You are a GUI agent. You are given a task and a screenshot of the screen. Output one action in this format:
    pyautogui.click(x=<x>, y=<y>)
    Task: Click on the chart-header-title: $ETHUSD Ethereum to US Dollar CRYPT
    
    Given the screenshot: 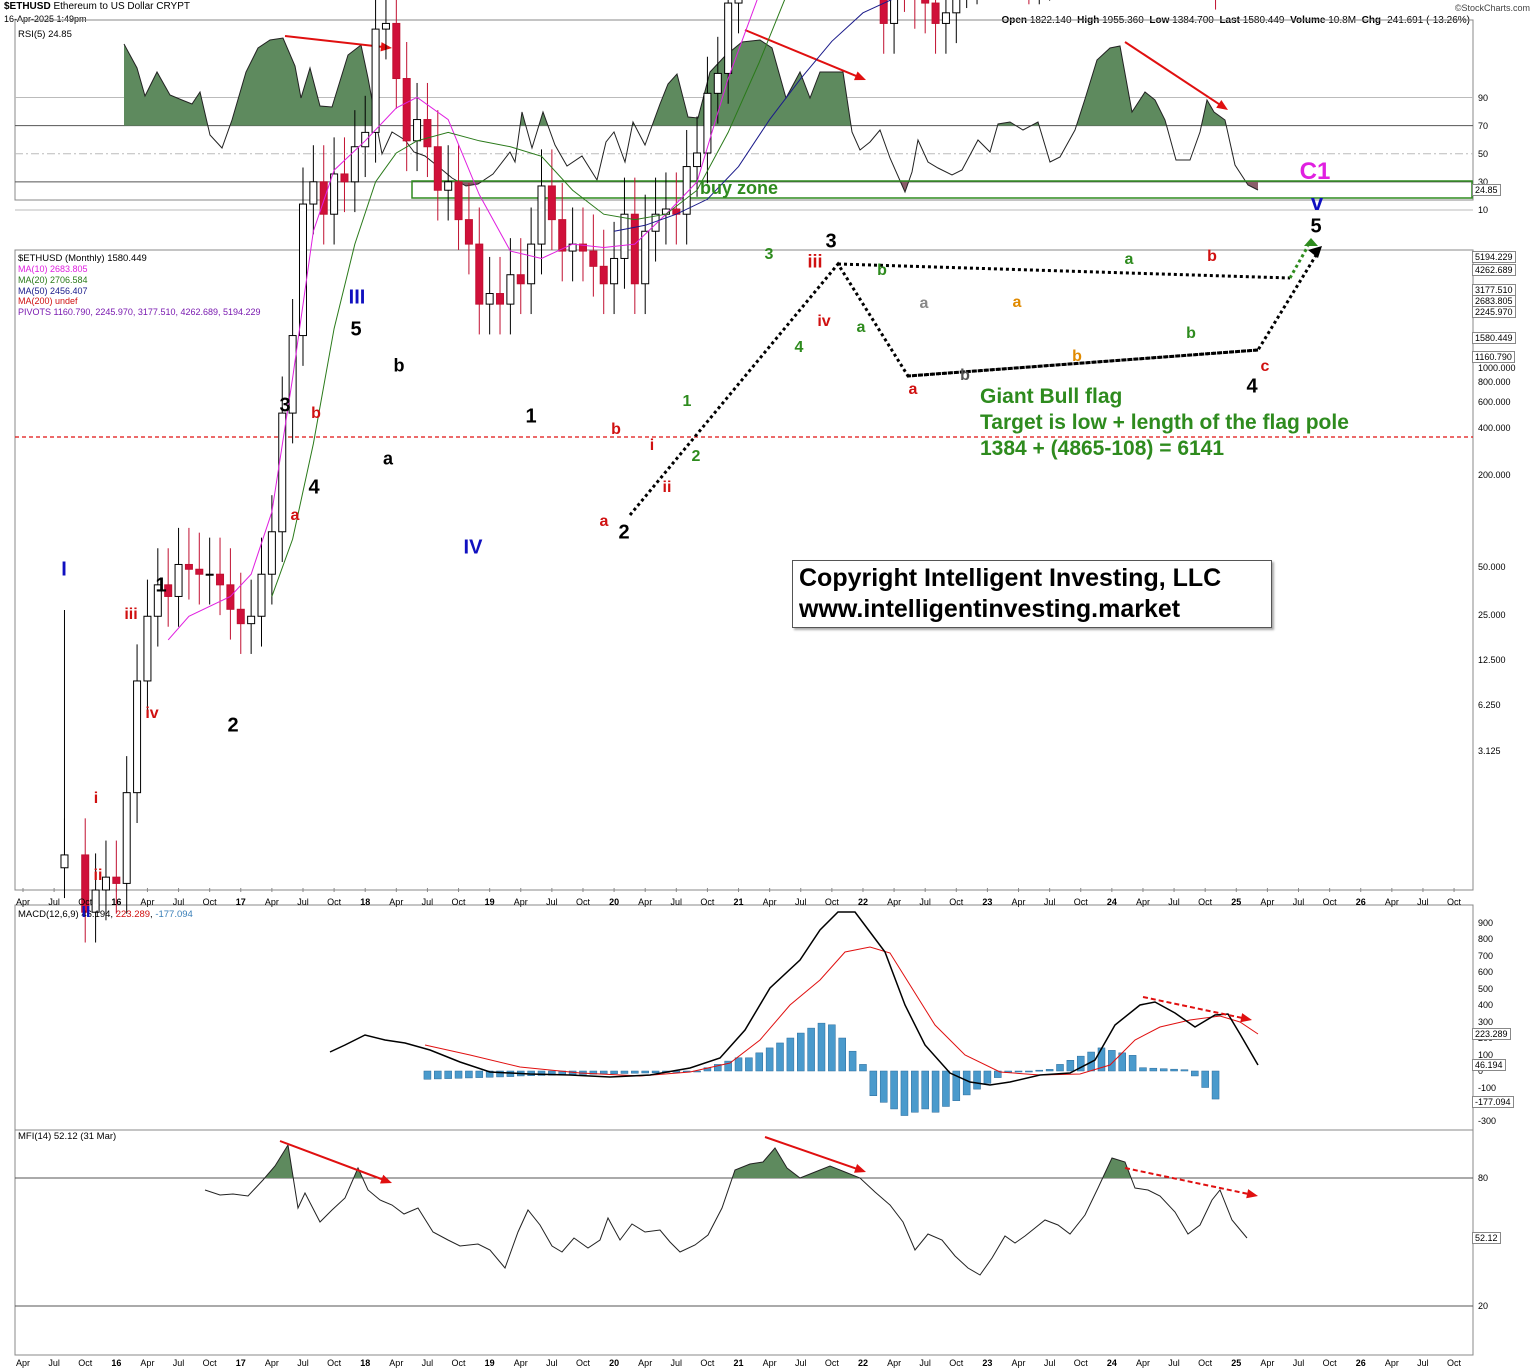 What is the action you would take?
    pyautogui.click(x=97, y=7)
    